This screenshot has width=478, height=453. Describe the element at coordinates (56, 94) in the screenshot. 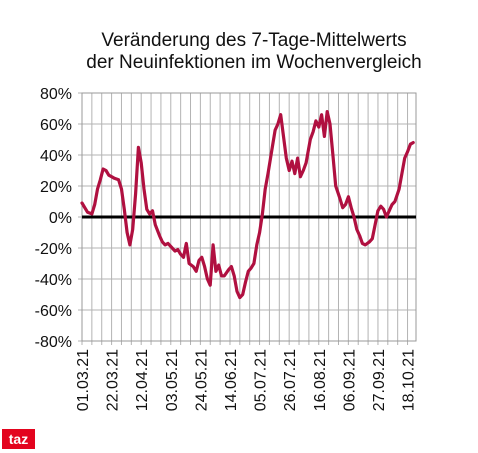

I see `y-tick-label: 80%` at that location.